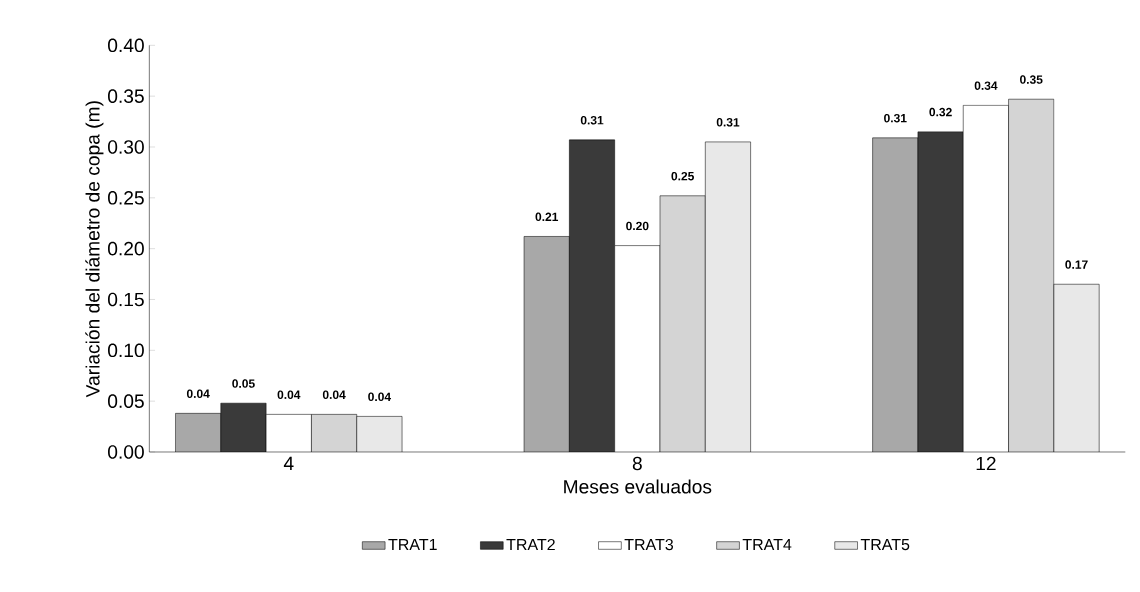 The width and height of the screenshot is (1140, 592). Describe the element at coordinates (126, 45) in the screenshot. I see `y-tick-label: 0.40` at that location.